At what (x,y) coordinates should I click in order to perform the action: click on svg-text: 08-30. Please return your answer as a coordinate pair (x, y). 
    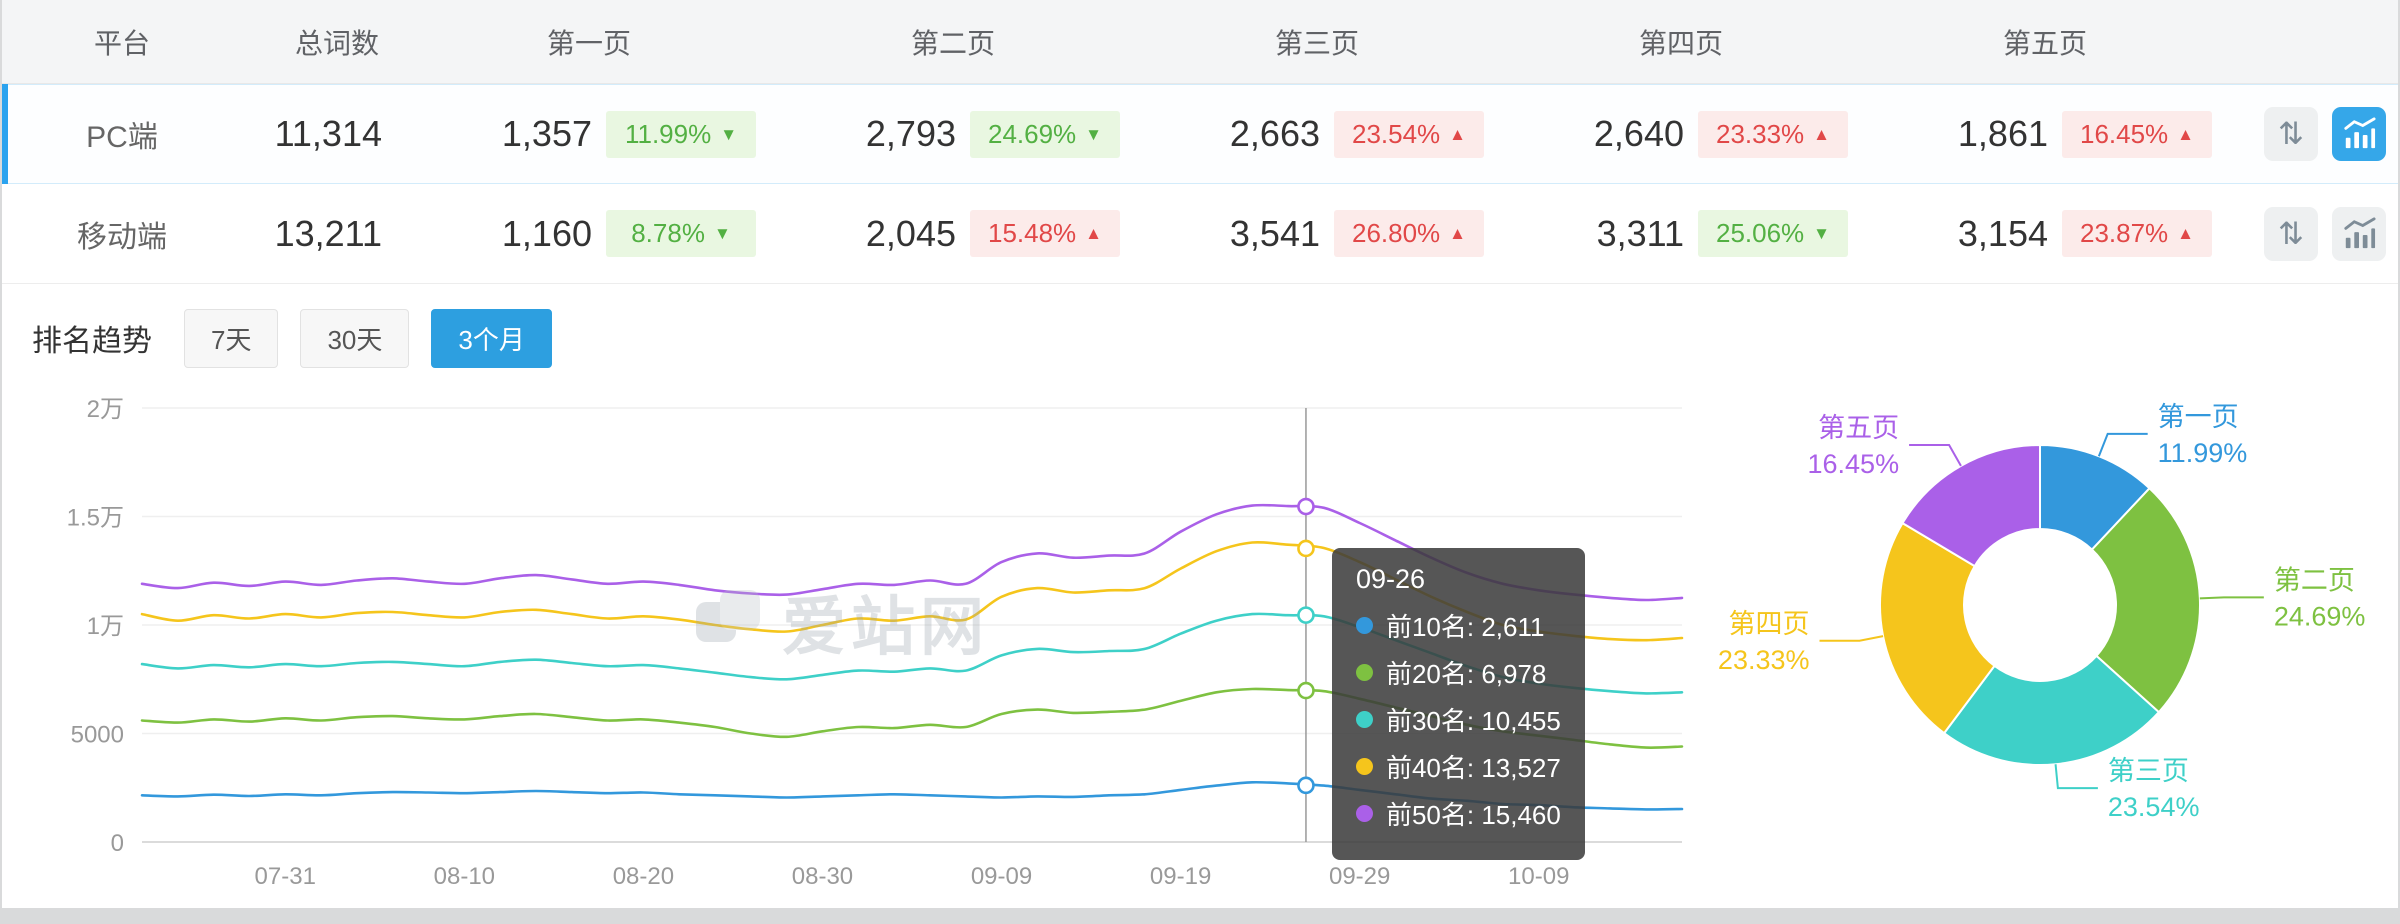
    Looking at the image, I should click on (822, 876).